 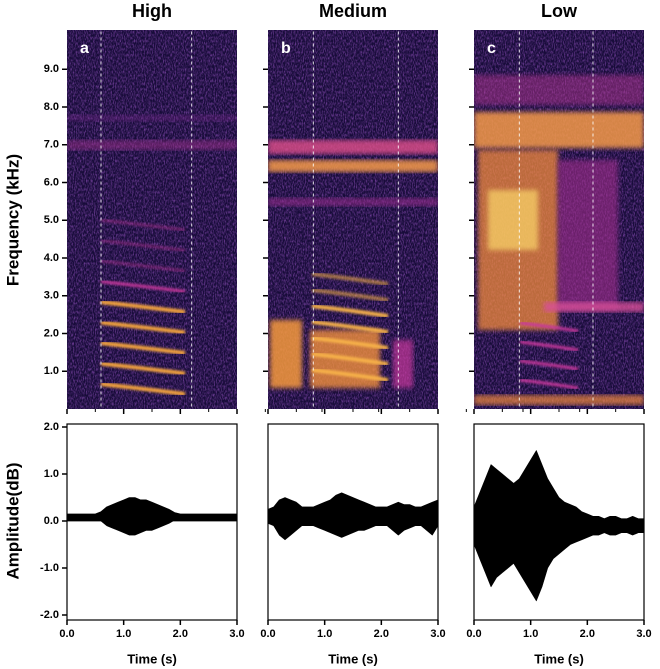 I want to click on y-tick-label: -1.0, so click(x=49, y=568).